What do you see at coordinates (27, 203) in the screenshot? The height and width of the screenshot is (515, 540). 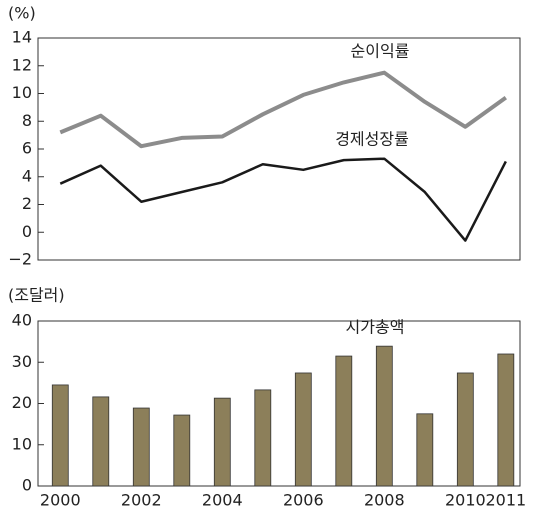 I see `y-tick-label: 2` at bounding box center [27, 203].